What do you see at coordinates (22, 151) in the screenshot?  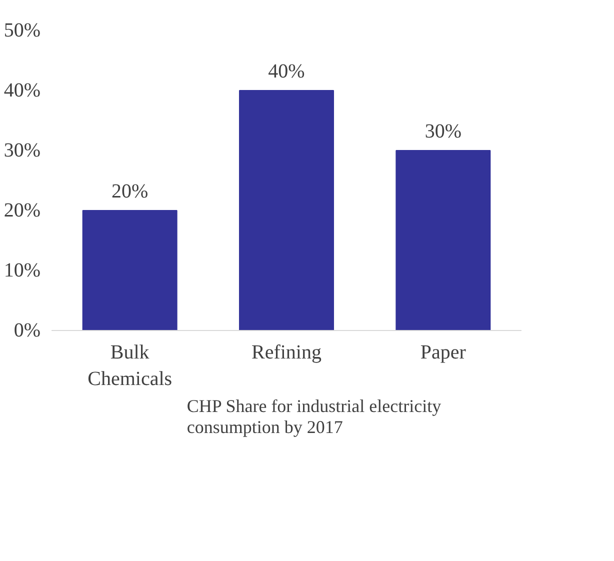 I see `y-tick-label: 30%` at bounding box center [22, 151].